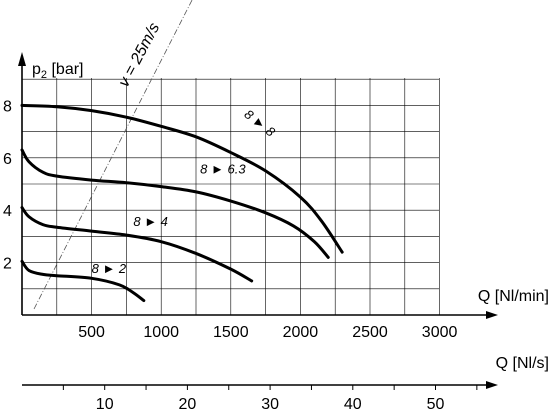 This screenshot has width=550, height=411. Describe the element at coordinates (7, 106) in the screenshot. I see `y-tick-label: 8` at that location.